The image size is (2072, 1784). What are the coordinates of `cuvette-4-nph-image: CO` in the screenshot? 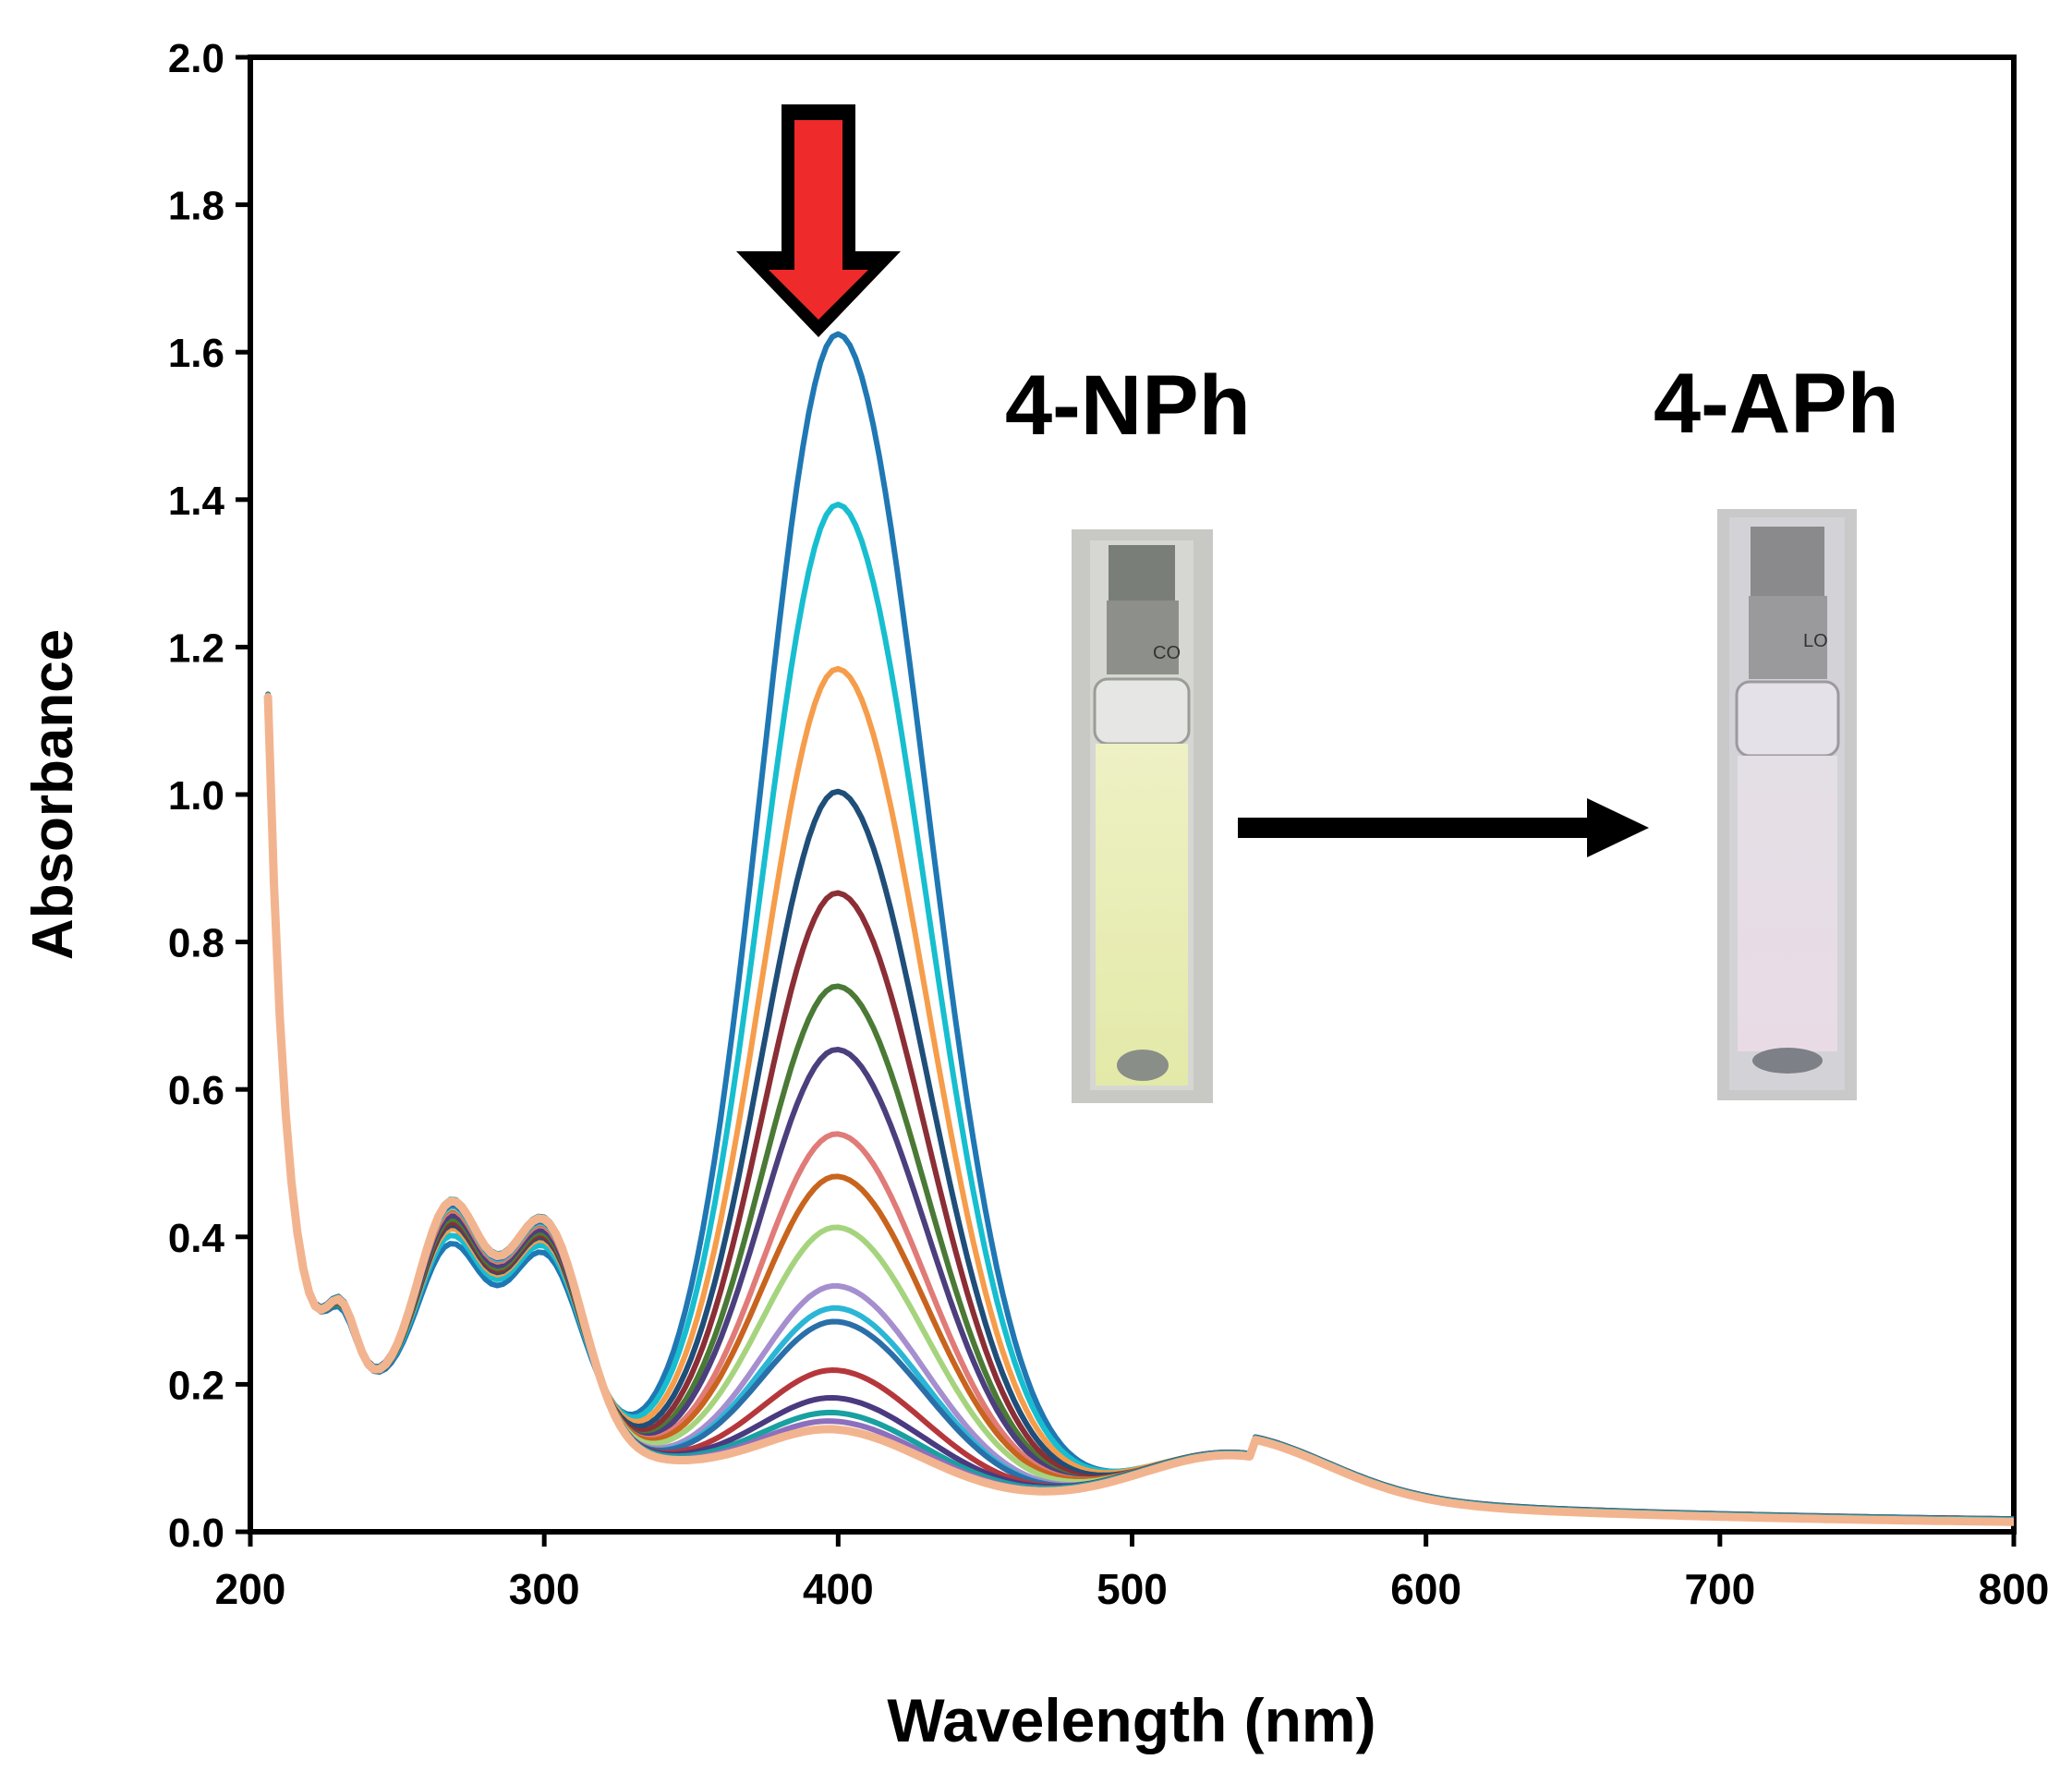 It's located at (1142, 816).